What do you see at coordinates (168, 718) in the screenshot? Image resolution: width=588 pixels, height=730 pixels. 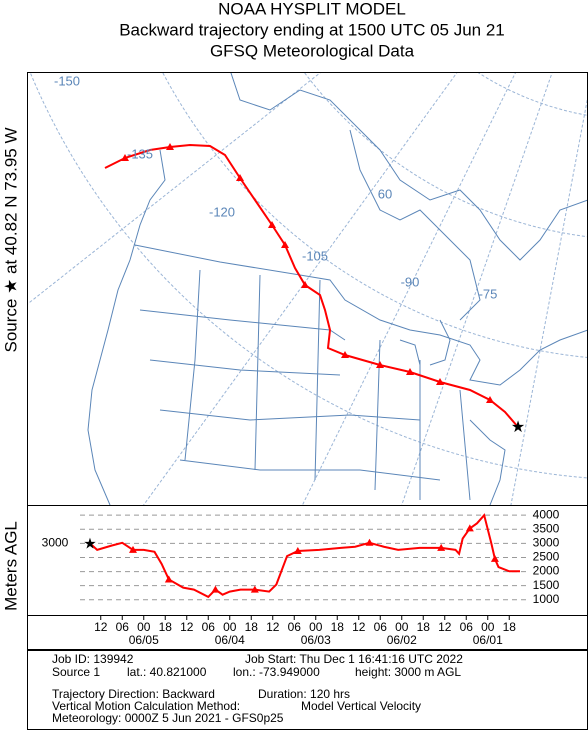 I see `info-text: Meteorology: 0000Z 5 Jun 2021 - GFS0p25` at bounding box center [168, 718].